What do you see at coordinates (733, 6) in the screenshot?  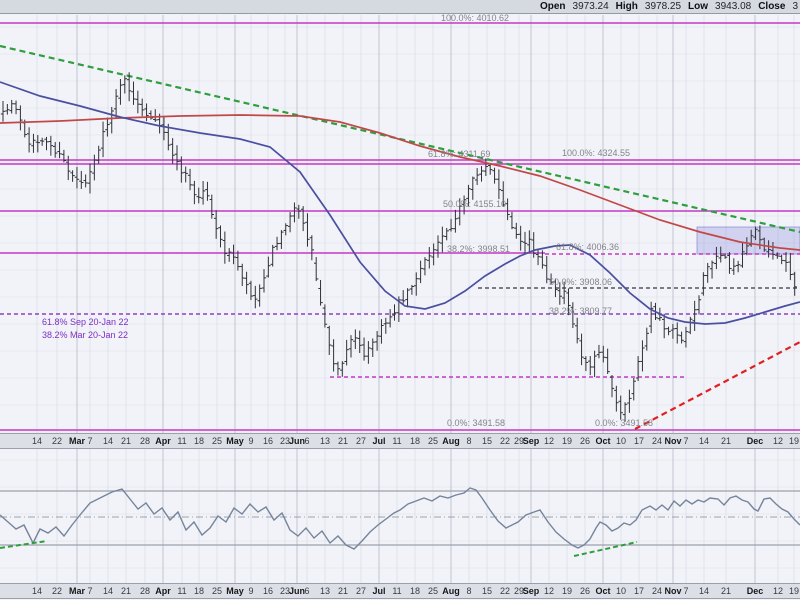 I see `low-value: 3943.08` at bounding box center [733, 6].